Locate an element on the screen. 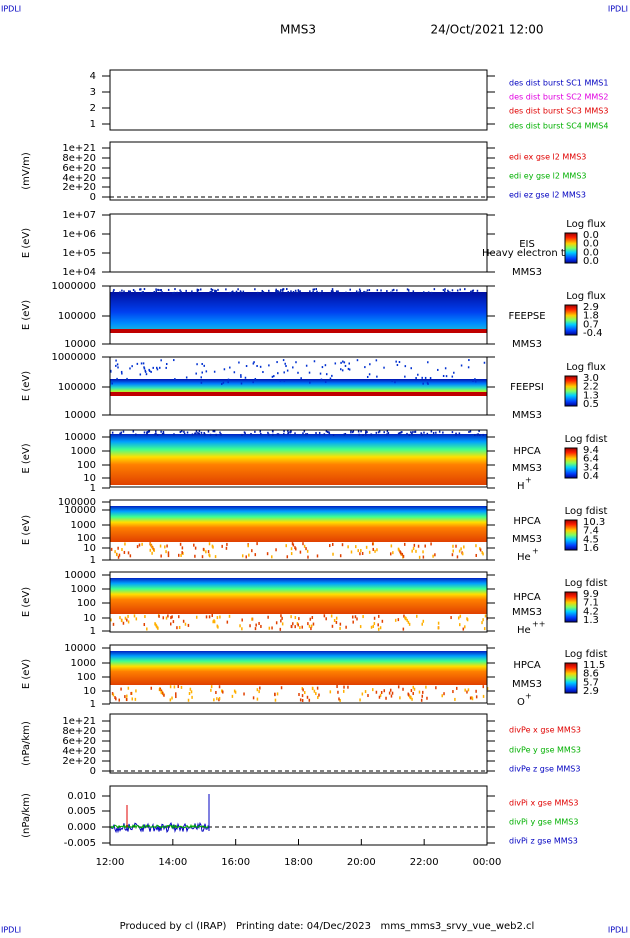 This screenshot has height=938, width=630. y-tick-label: 10 is located at coordinates (89, 478).